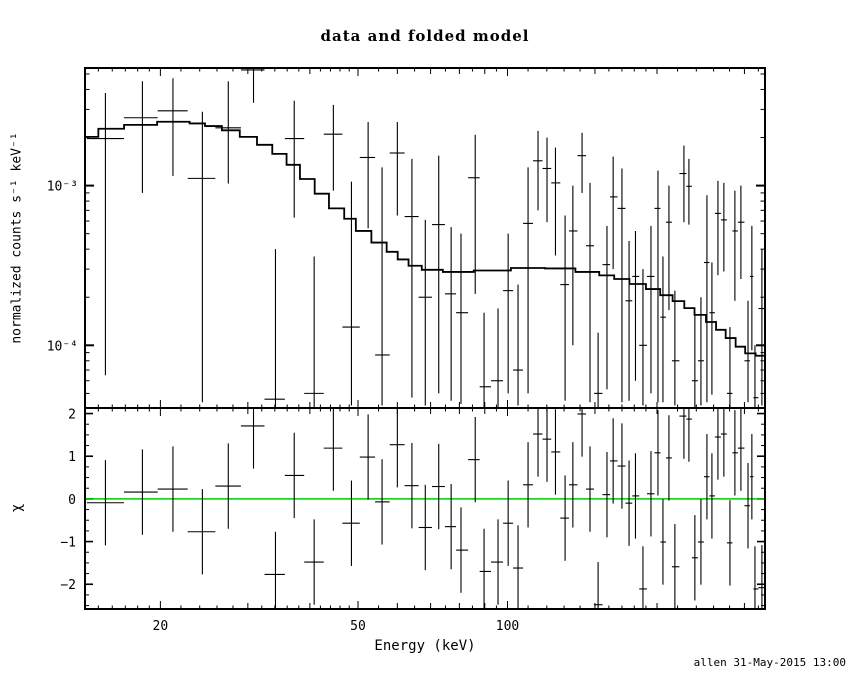  What do you see at coordinates (161, 626) in the screenshot?
I see `tick-label: 20` at bounding box center [161, 626].